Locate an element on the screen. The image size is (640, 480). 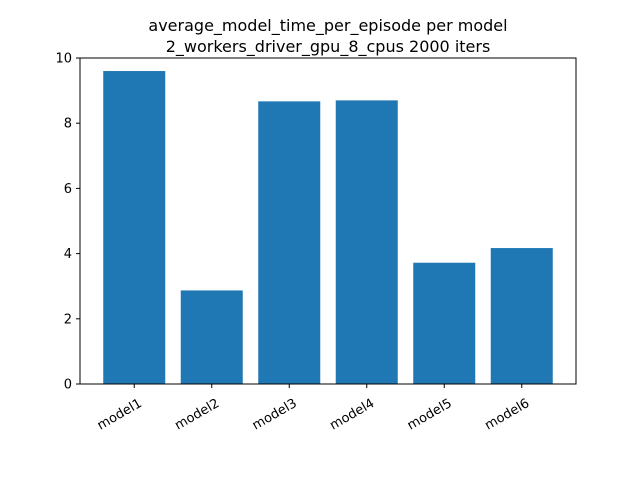
y-tick-label: 4 is located at coordinates (68, 254).